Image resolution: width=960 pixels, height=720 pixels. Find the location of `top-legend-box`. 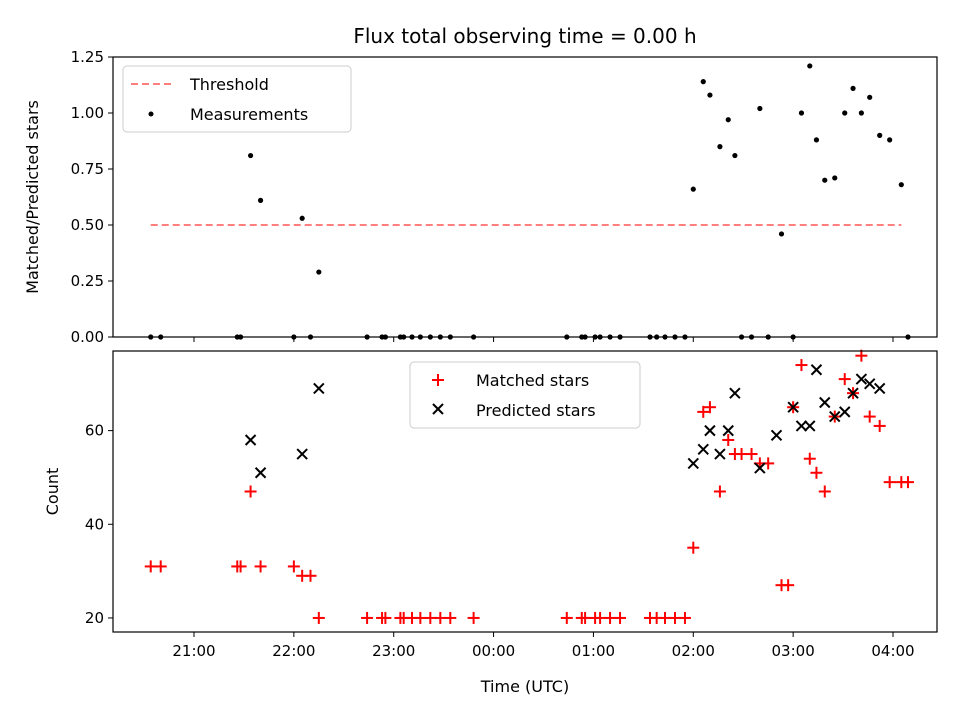

top-legend-box is located at coordinates (237, 99).